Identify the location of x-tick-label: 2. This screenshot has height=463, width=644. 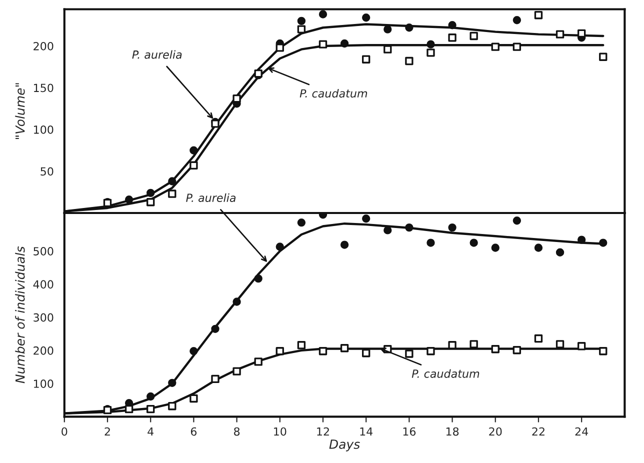
(107, 431).